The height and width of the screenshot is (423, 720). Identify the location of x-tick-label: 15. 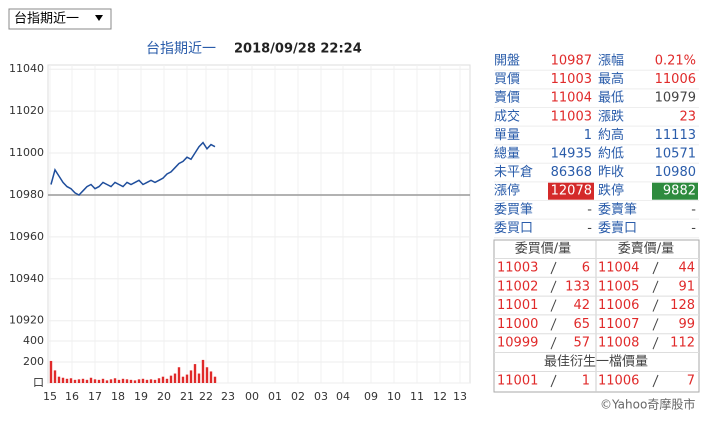
(50, 396).